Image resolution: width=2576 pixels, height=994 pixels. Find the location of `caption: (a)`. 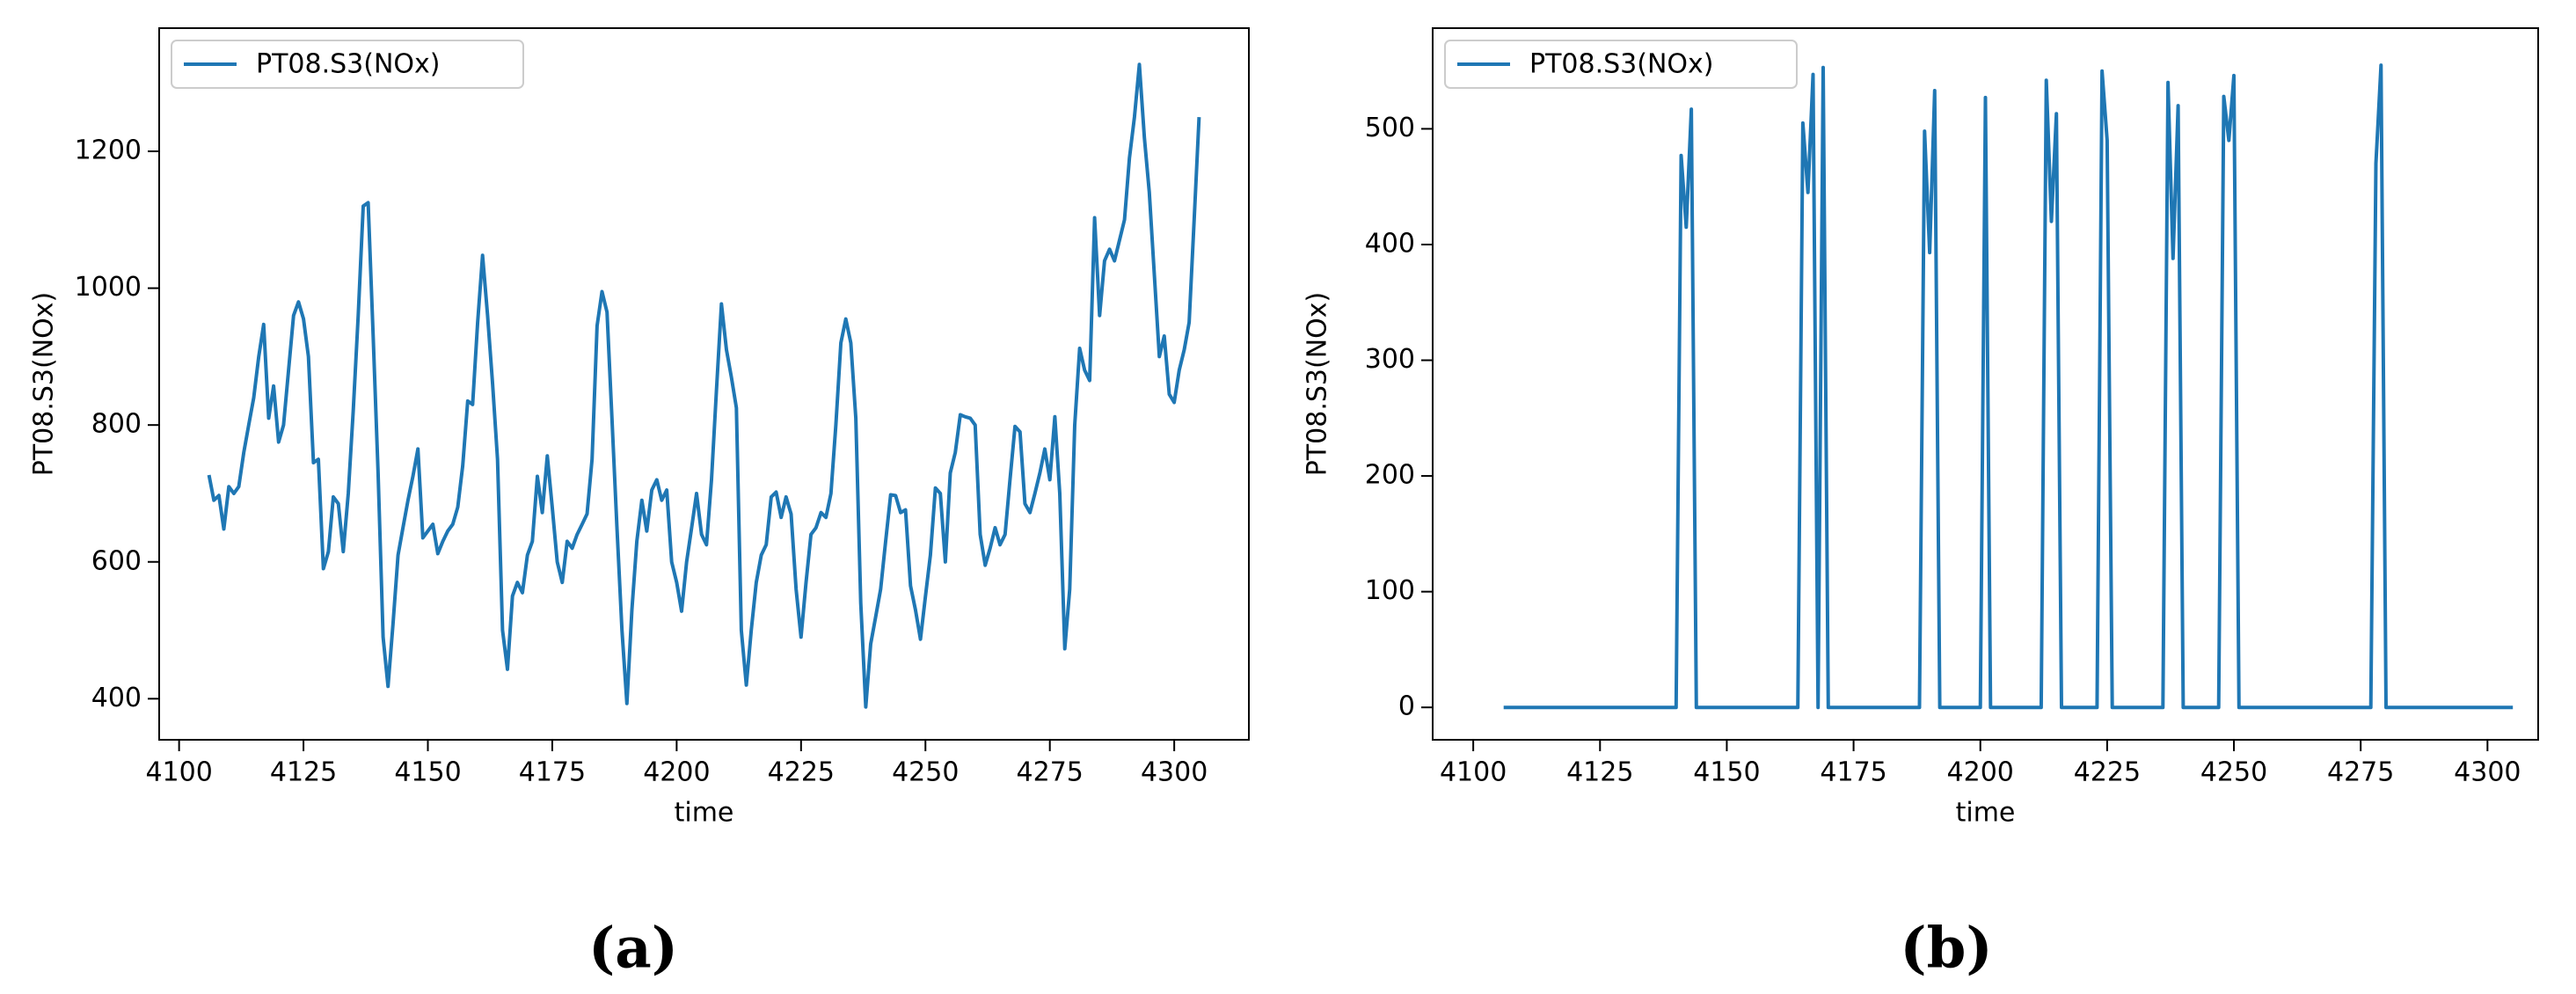

caption: (a) is located at coordinates (633, 949).